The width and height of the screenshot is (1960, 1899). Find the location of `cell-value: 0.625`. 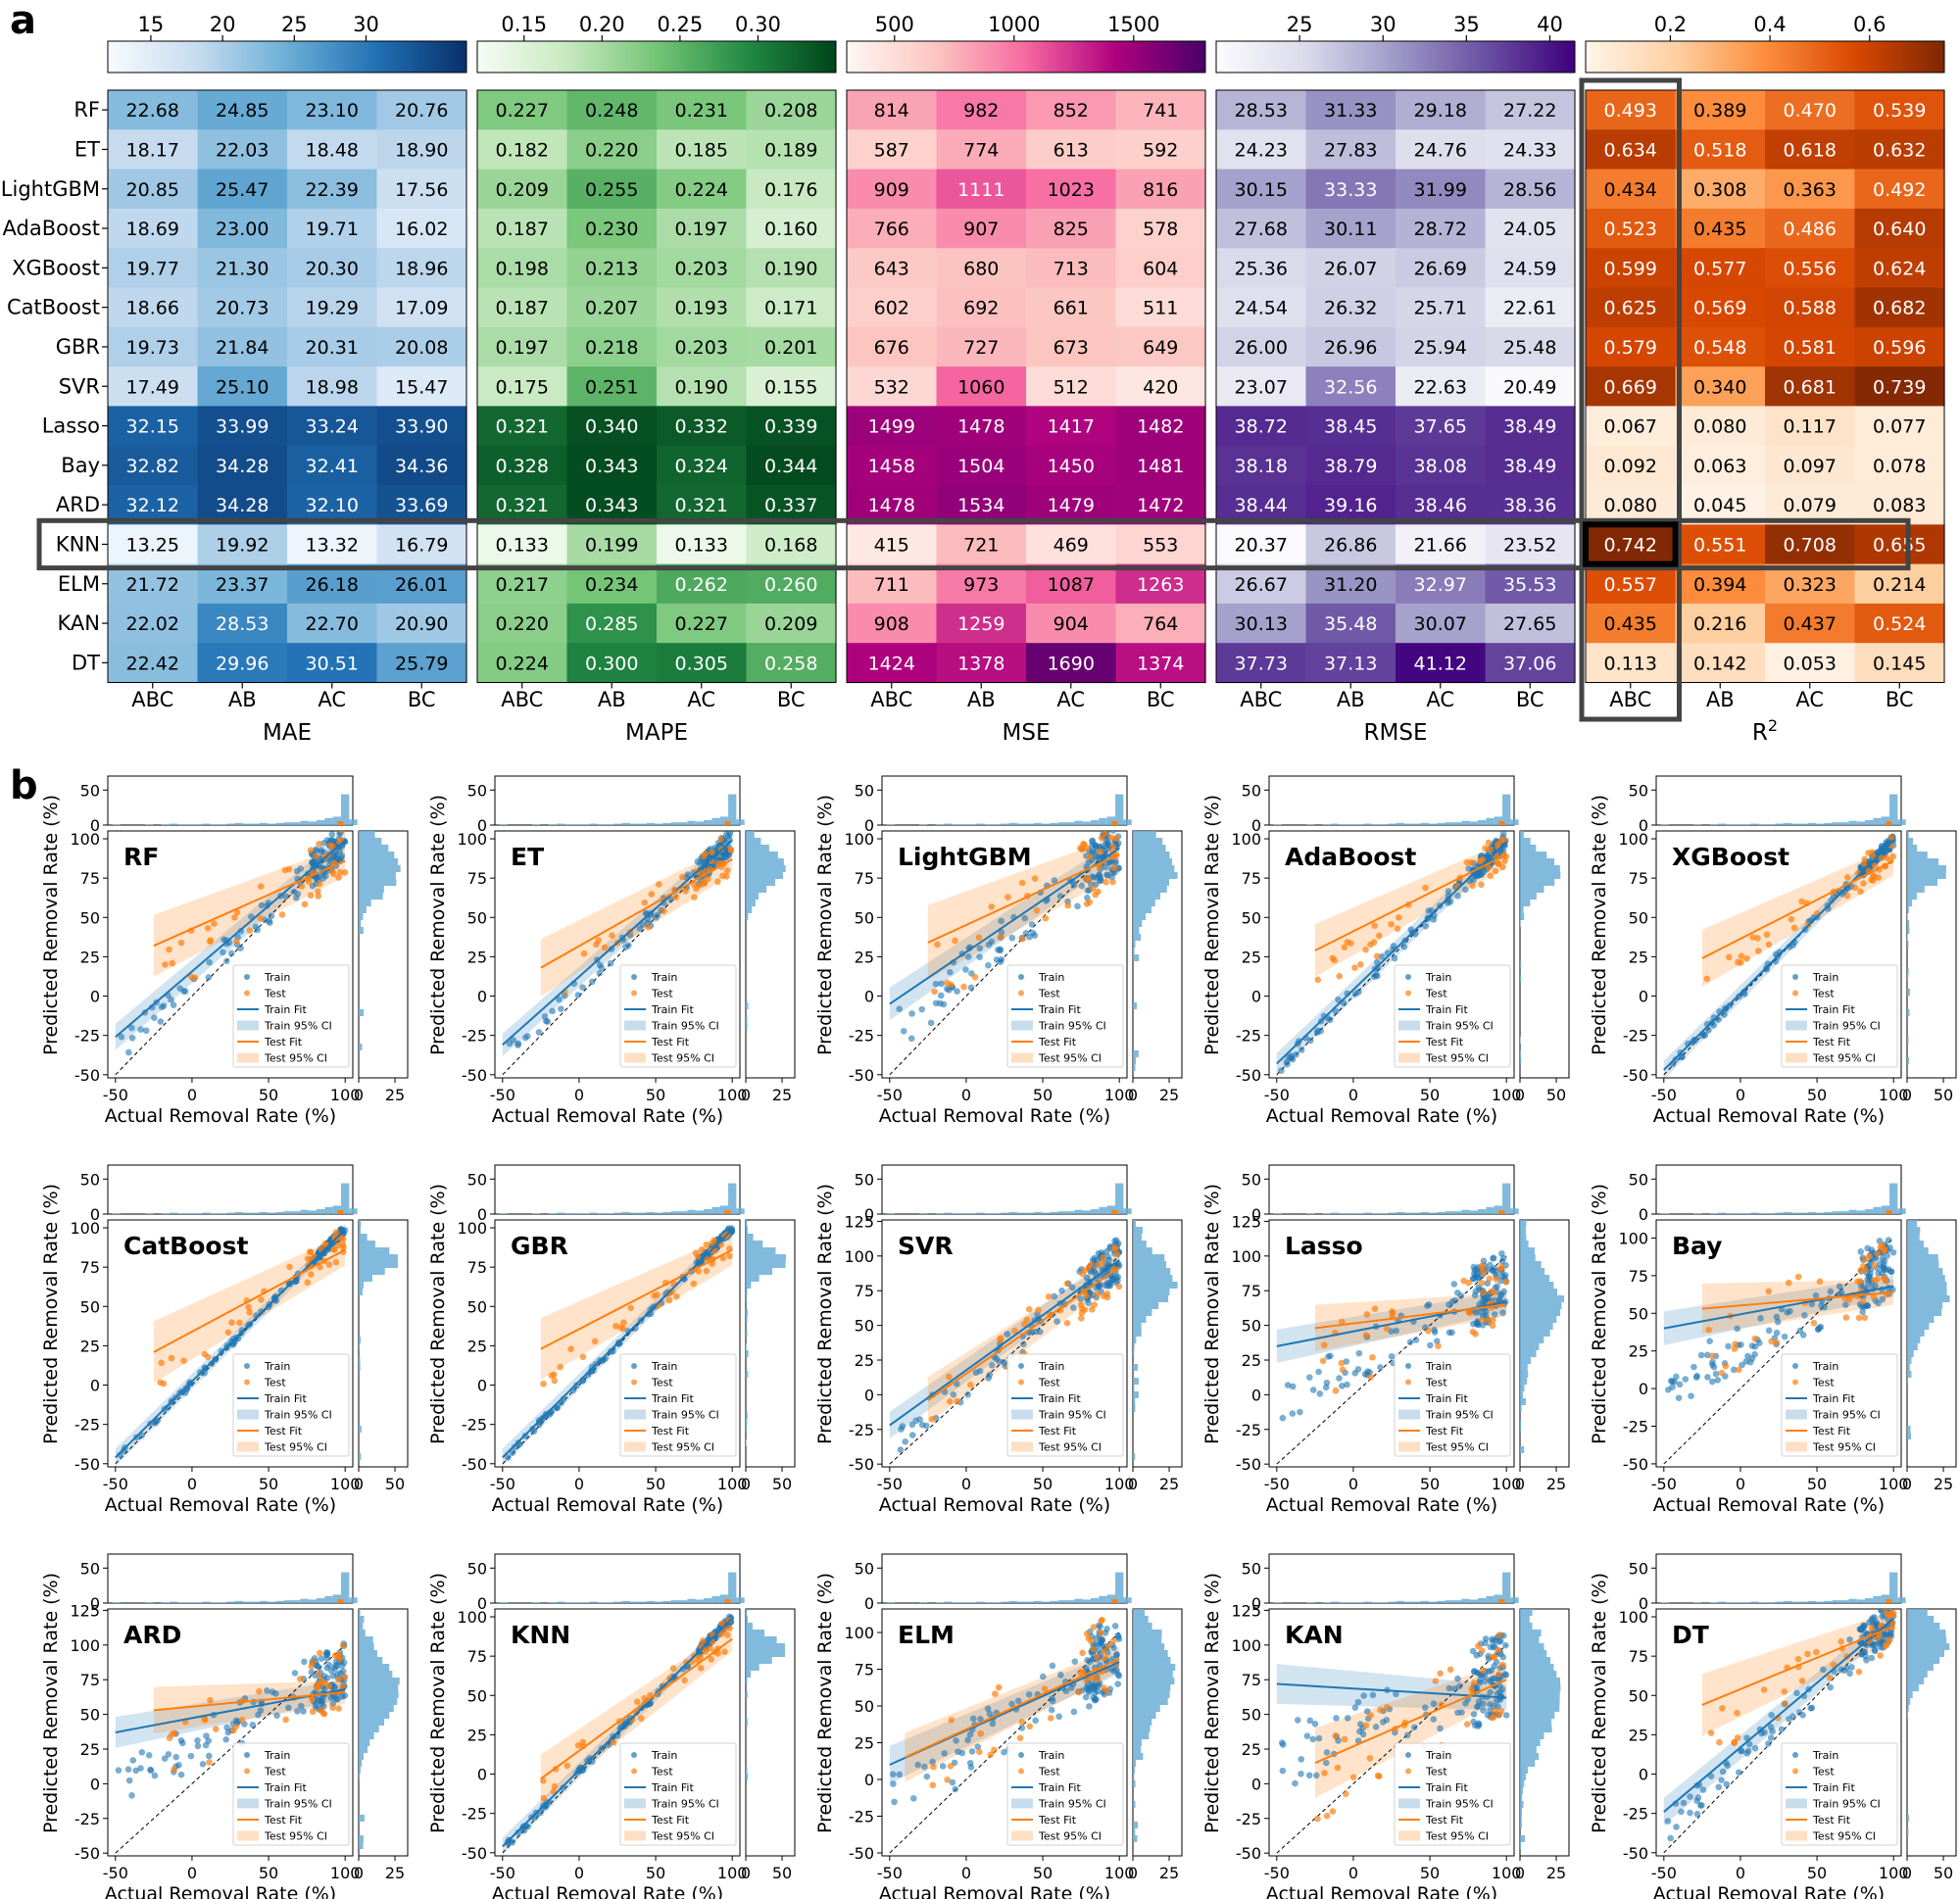

cell-value: 0.625 is located at coordinates (1630, 308).